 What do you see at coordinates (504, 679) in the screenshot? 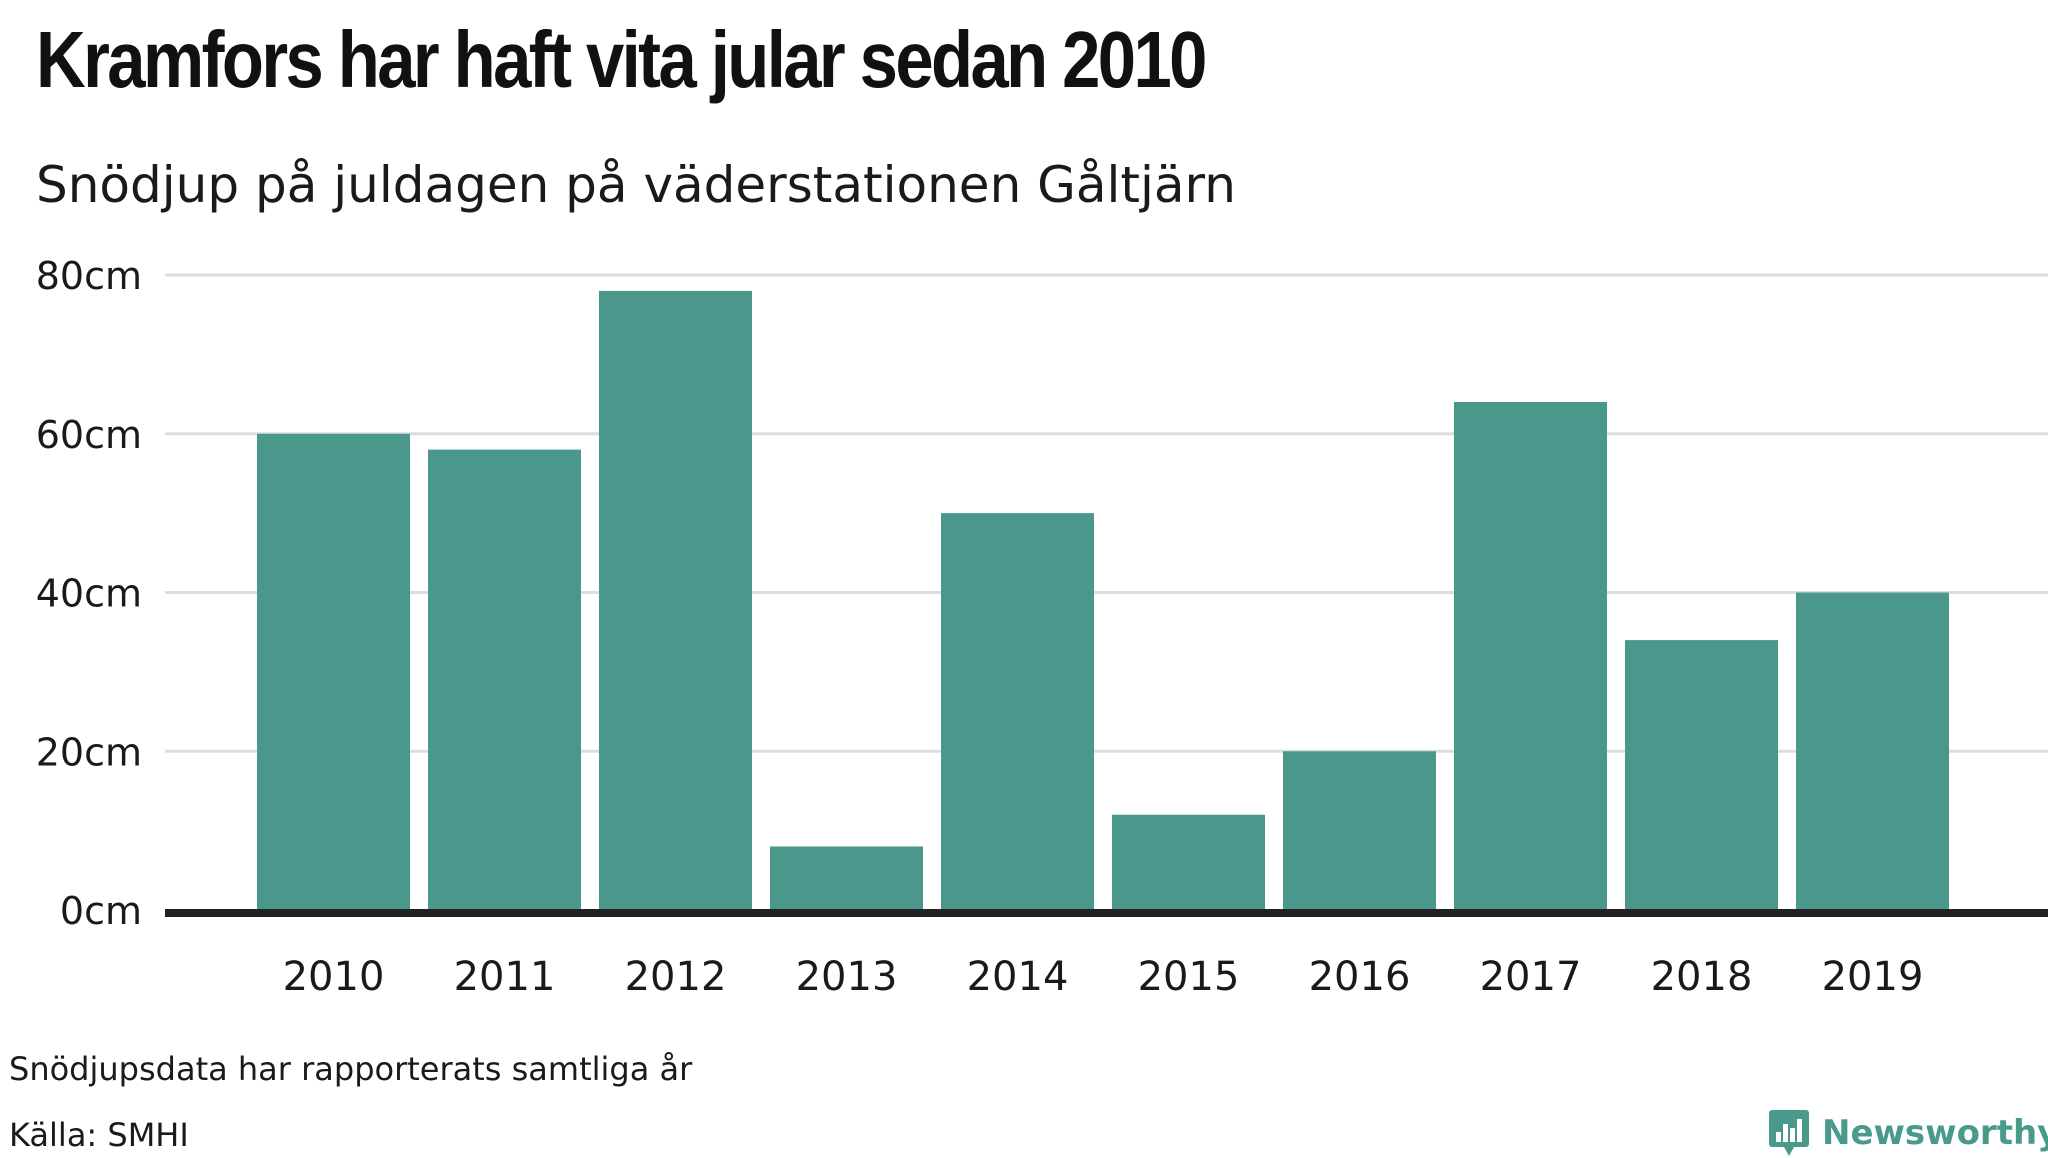
I see `bar-2011` at bounding box center [504, 679].